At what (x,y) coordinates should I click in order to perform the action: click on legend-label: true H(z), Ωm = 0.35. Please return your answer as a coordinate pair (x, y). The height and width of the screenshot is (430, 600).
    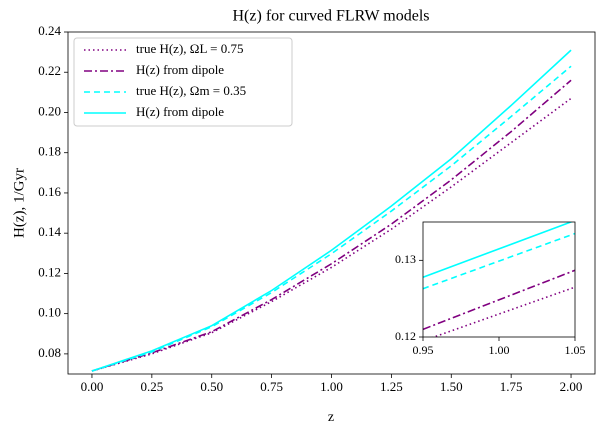
    Looking at the image, I should click on (191, 90).